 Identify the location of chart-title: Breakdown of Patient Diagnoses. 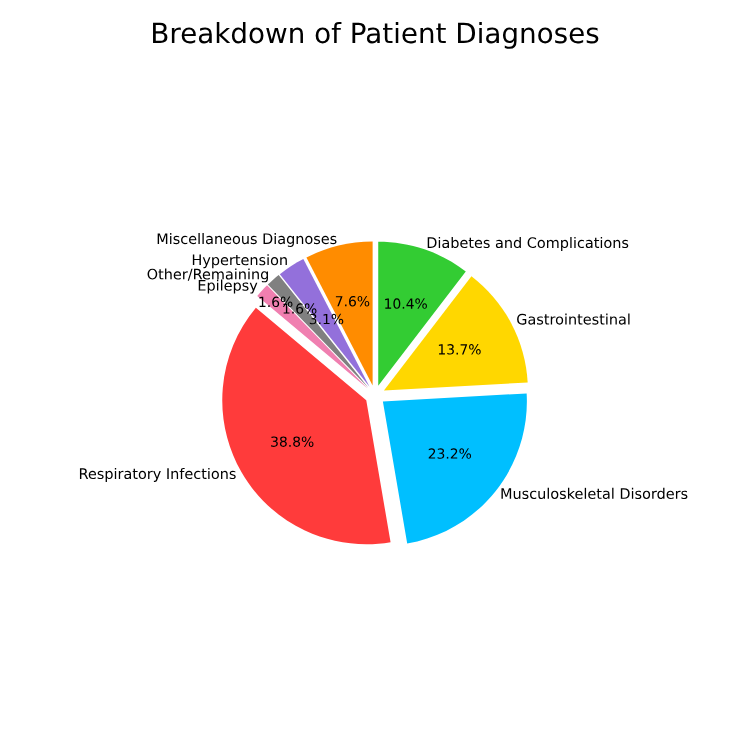
(376, 35).